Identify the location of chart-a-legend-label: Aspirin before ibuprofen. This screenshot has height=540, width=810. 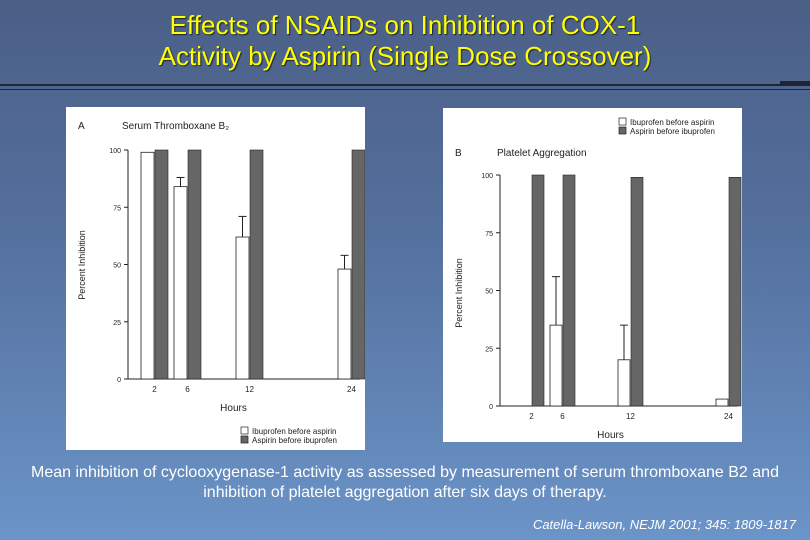
(294, 440).